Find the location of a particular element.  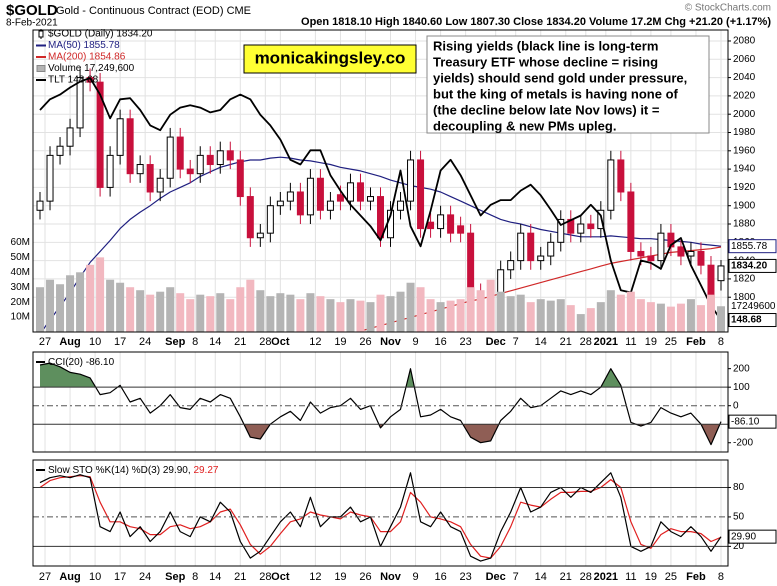

legend-label: TLT 148.68 is located at coordinates (73, 80).